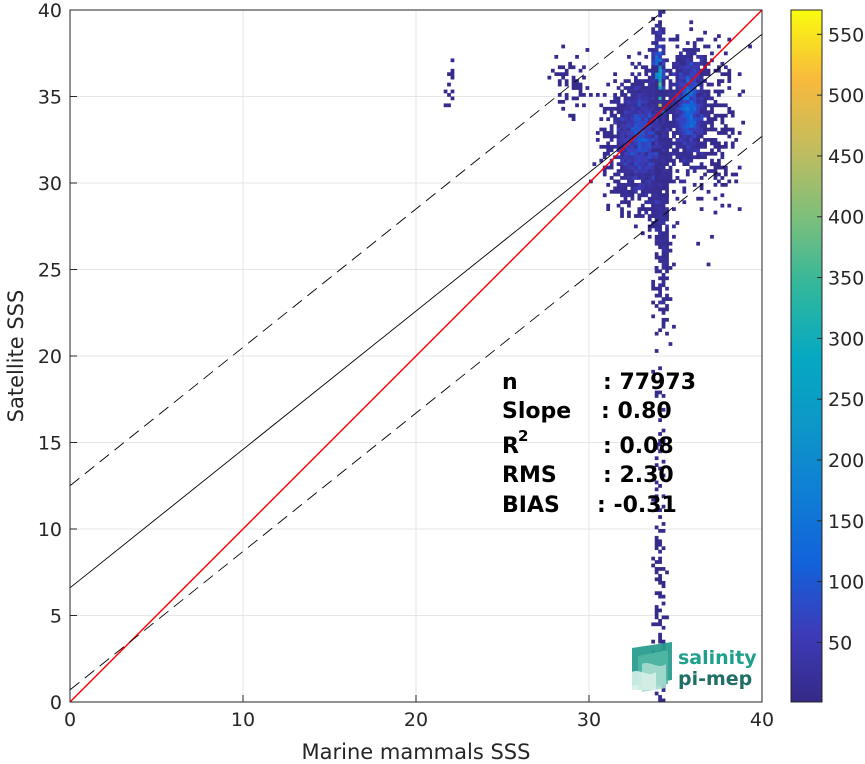  Describe the element at coordinates (715, 679) in the screenshot. I see `logo-line2: pi-mep` at that location.